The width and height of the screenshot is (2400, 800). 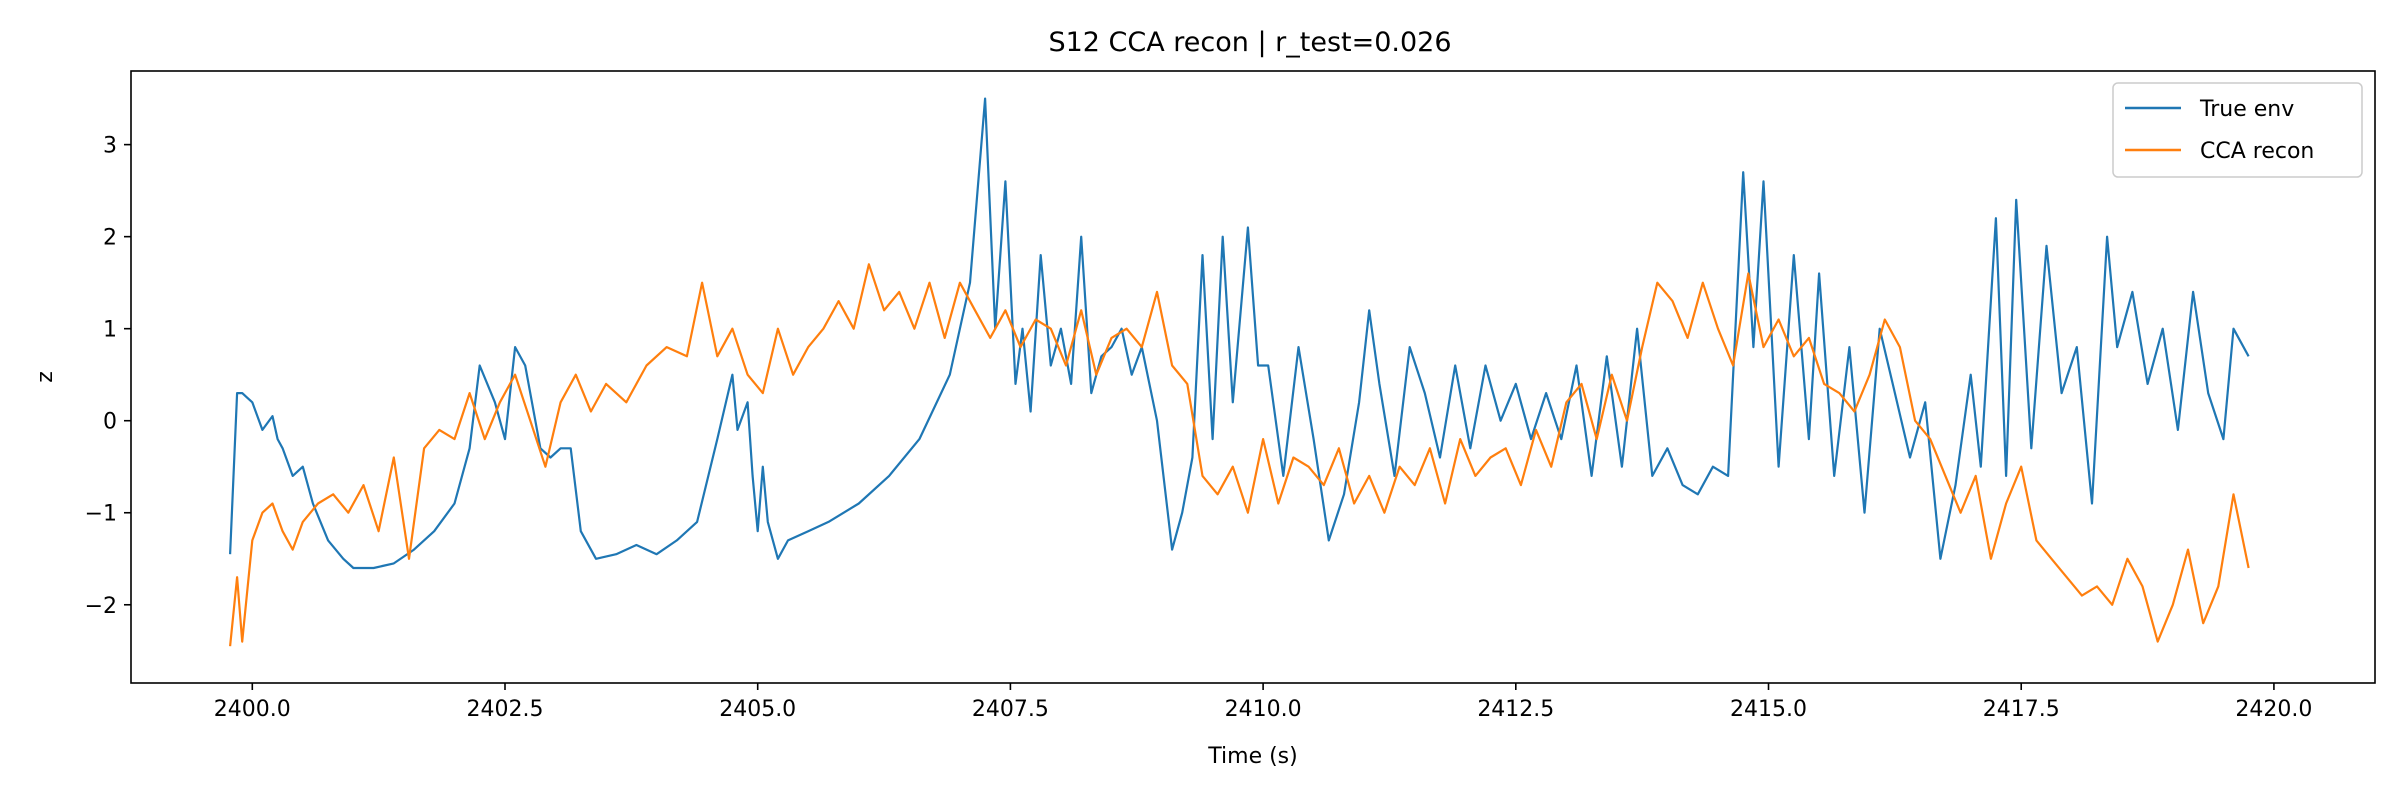 I want to click on x-tick-label: 2417.5, so click(x=2021, y=709).